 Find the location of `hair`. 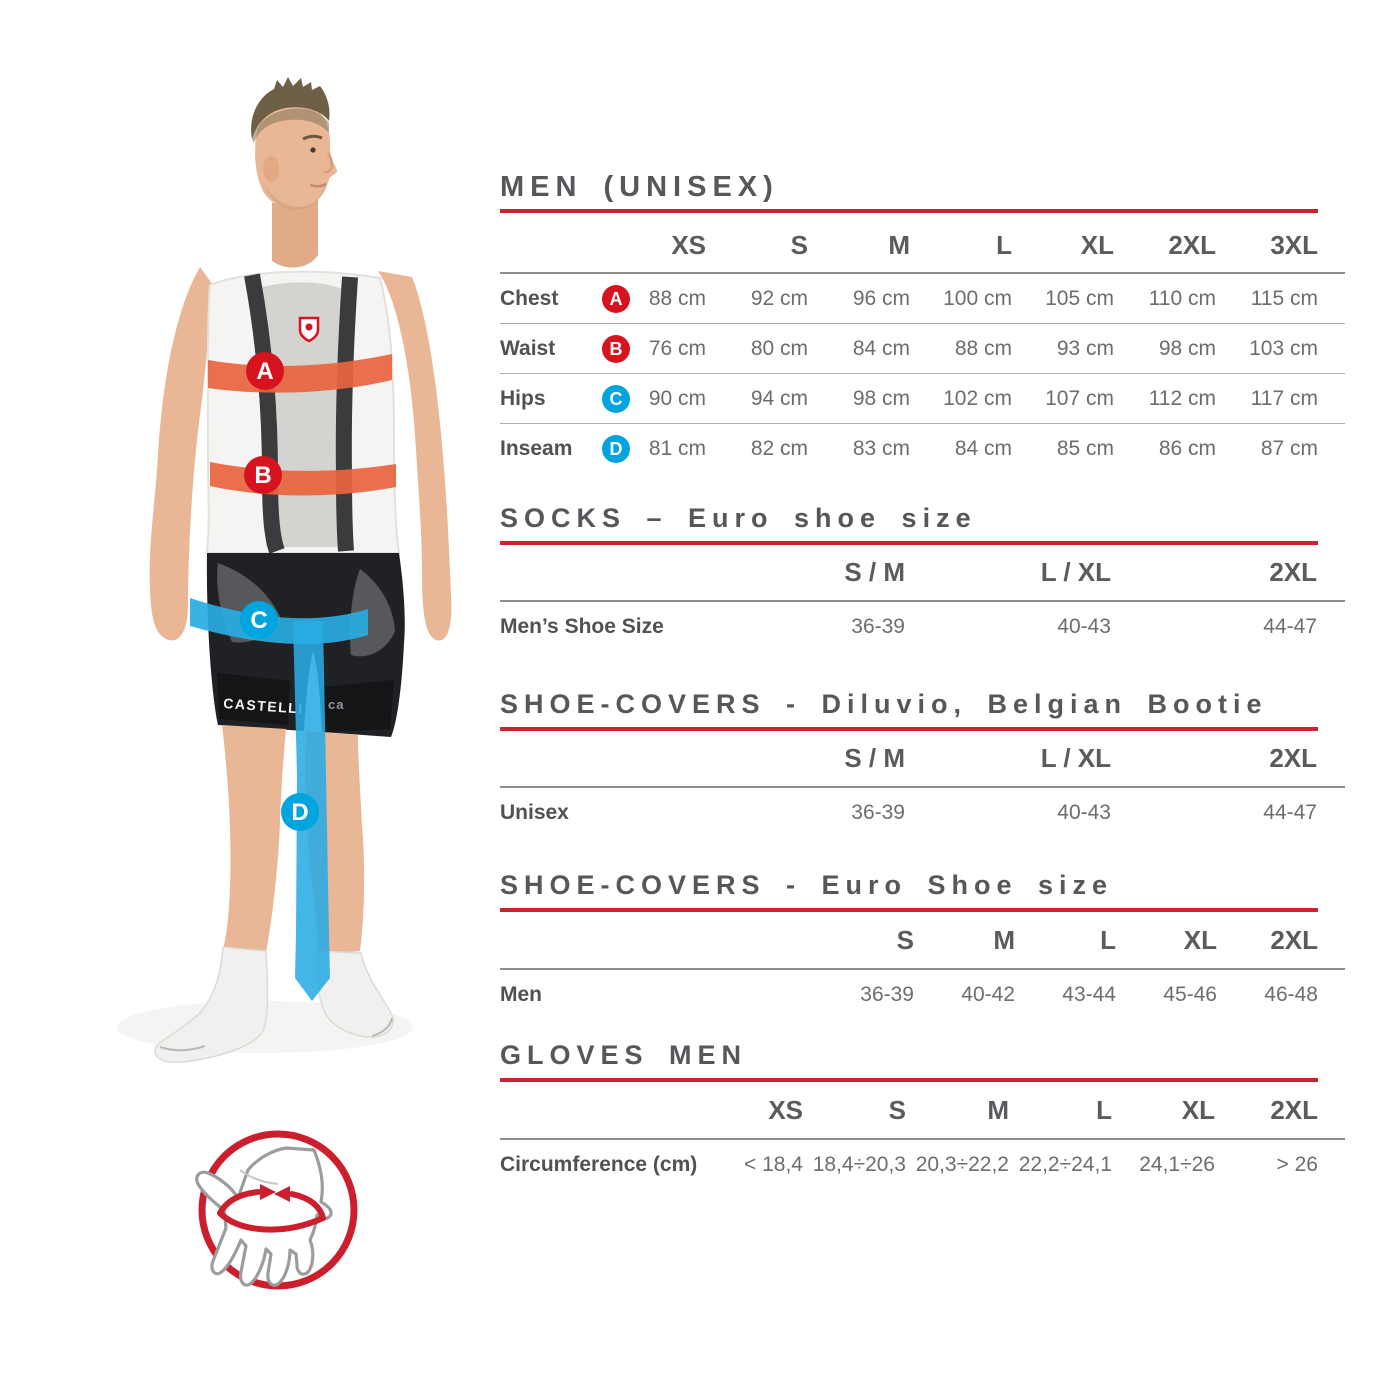

hair is located at coordinates (290, 108).